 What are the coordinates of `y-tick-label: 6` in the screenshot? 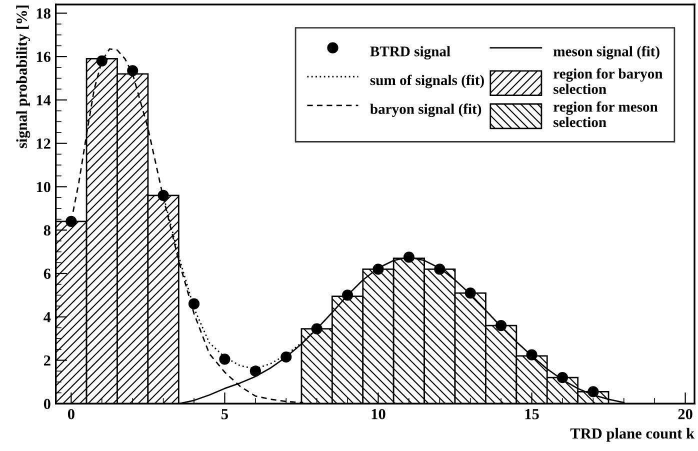 It's located at (47, 273).